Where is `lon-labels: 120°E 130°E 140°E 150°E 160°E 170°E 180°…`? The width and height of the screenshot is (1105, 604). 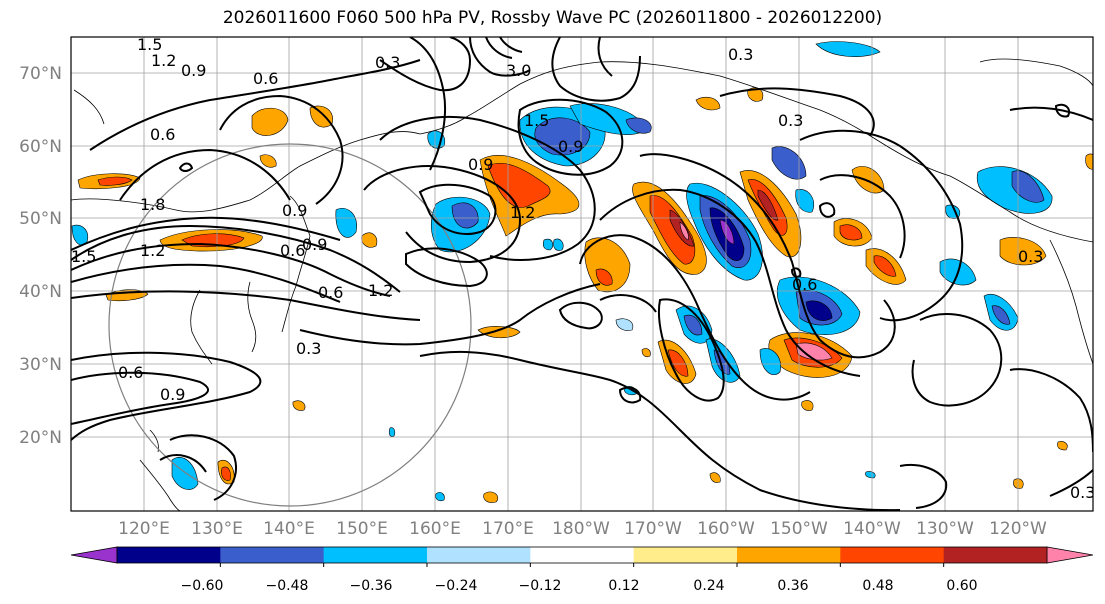
lon-labels: 120°E 130°E 140°E 150°E 160°E 170°E 180°… is located at coordinates (582, 529).